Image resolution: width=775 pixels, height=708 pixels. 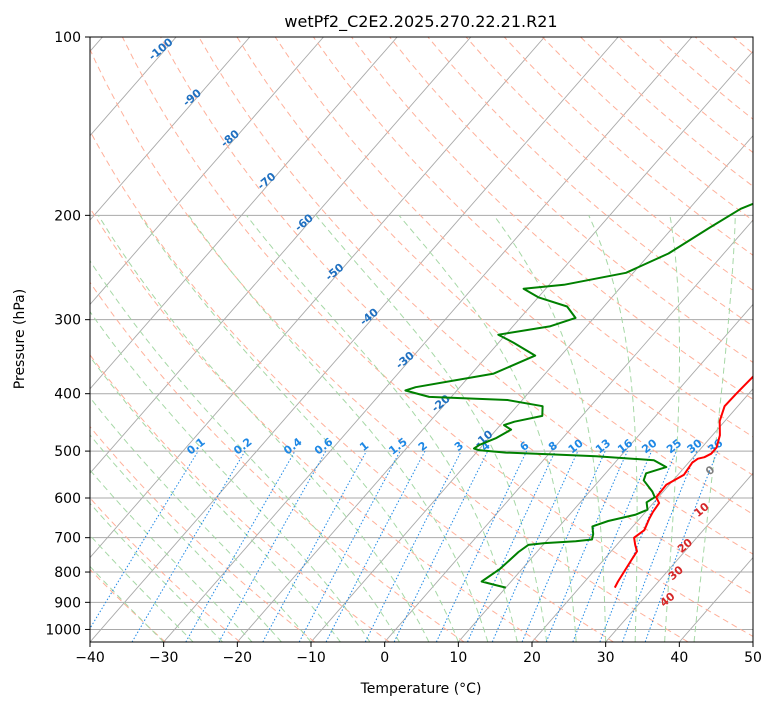 I want to click on x-tick-label: 40, so click(x=679, y=658).